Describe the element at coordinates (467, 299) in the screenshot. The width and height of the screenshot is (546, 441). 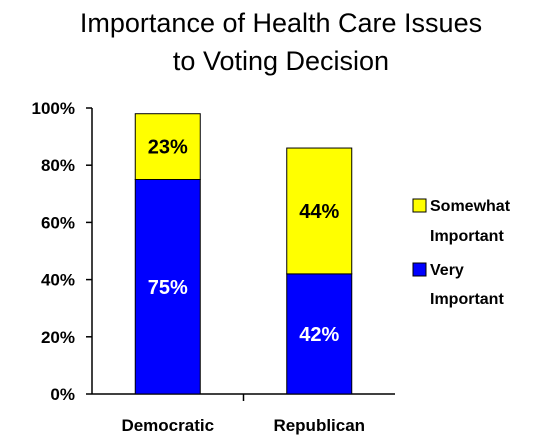
I see `legend-label-very-line-2: Important` at that location.